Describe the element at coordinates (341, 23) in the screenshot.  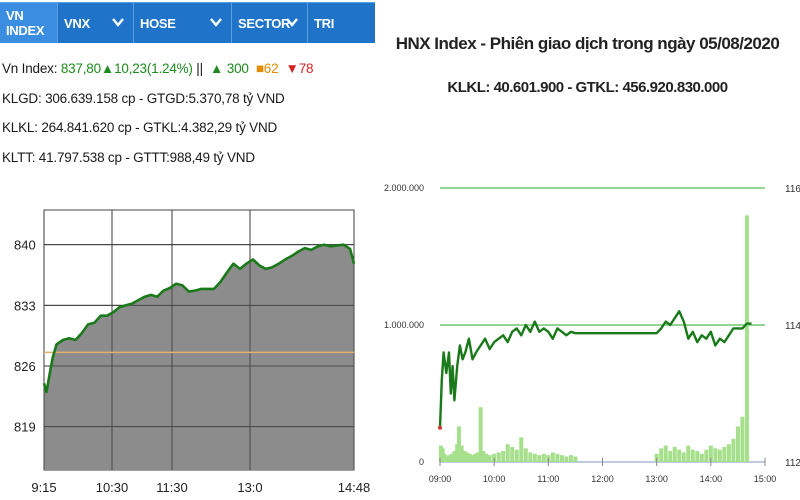
I see `tab-tri: TRI` at that location.